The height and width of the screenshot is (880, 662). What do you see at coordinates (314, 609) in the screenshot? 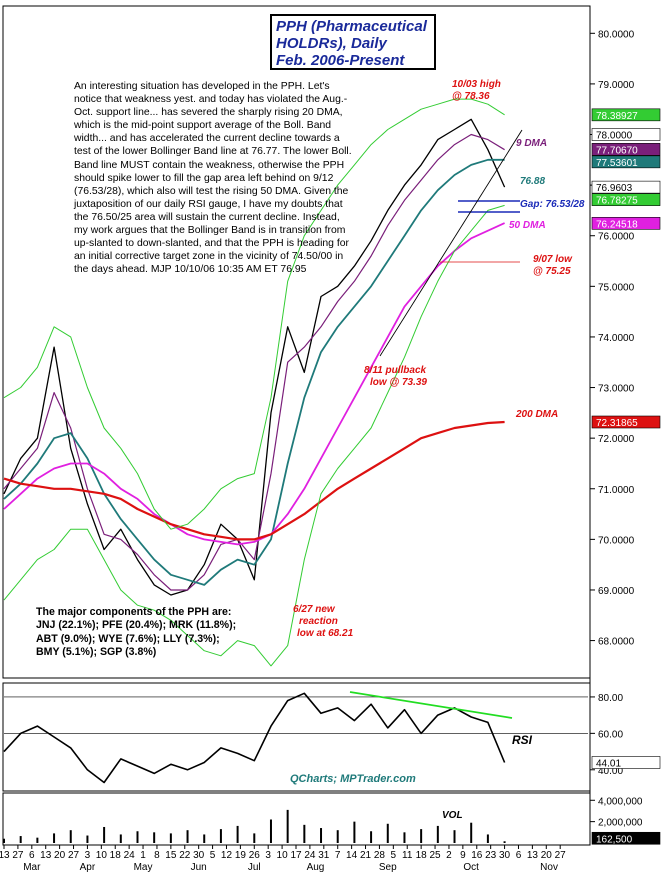
I see `annotation-label: 6/27 new` at bounding box center [314, 609].